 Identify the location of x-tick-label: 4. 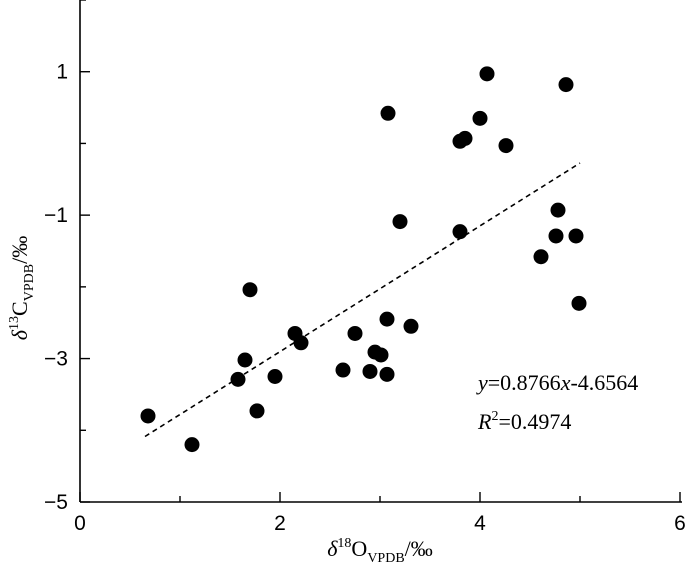
(480, 523).